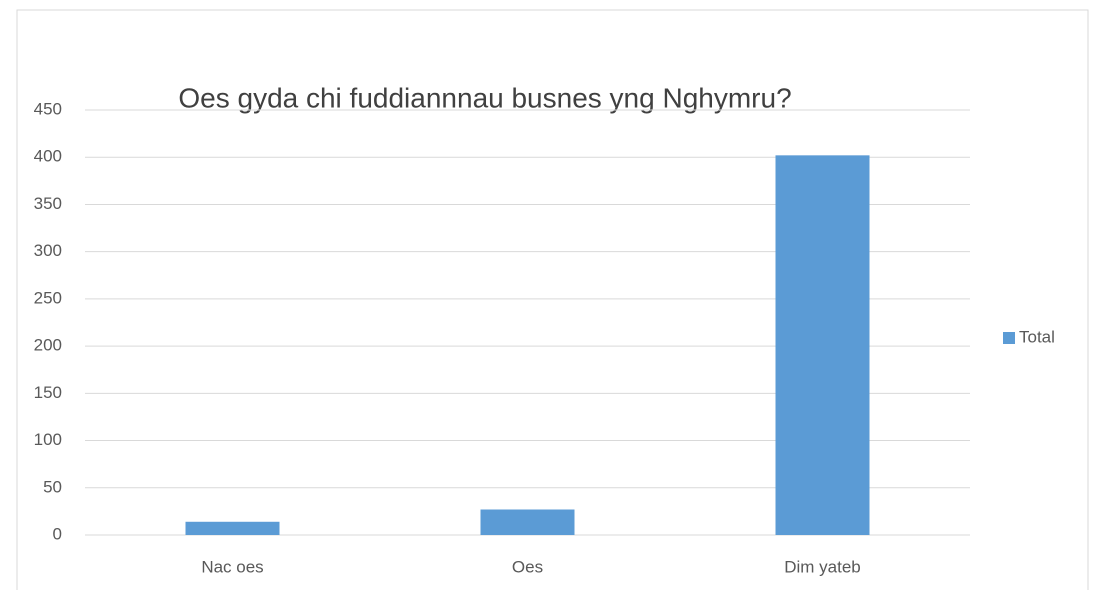 This screenshot has width=1096, height=590. Describe the element at coordinates (48, 203) in the screenshot. I see `y-tick-label: 350` at that location.